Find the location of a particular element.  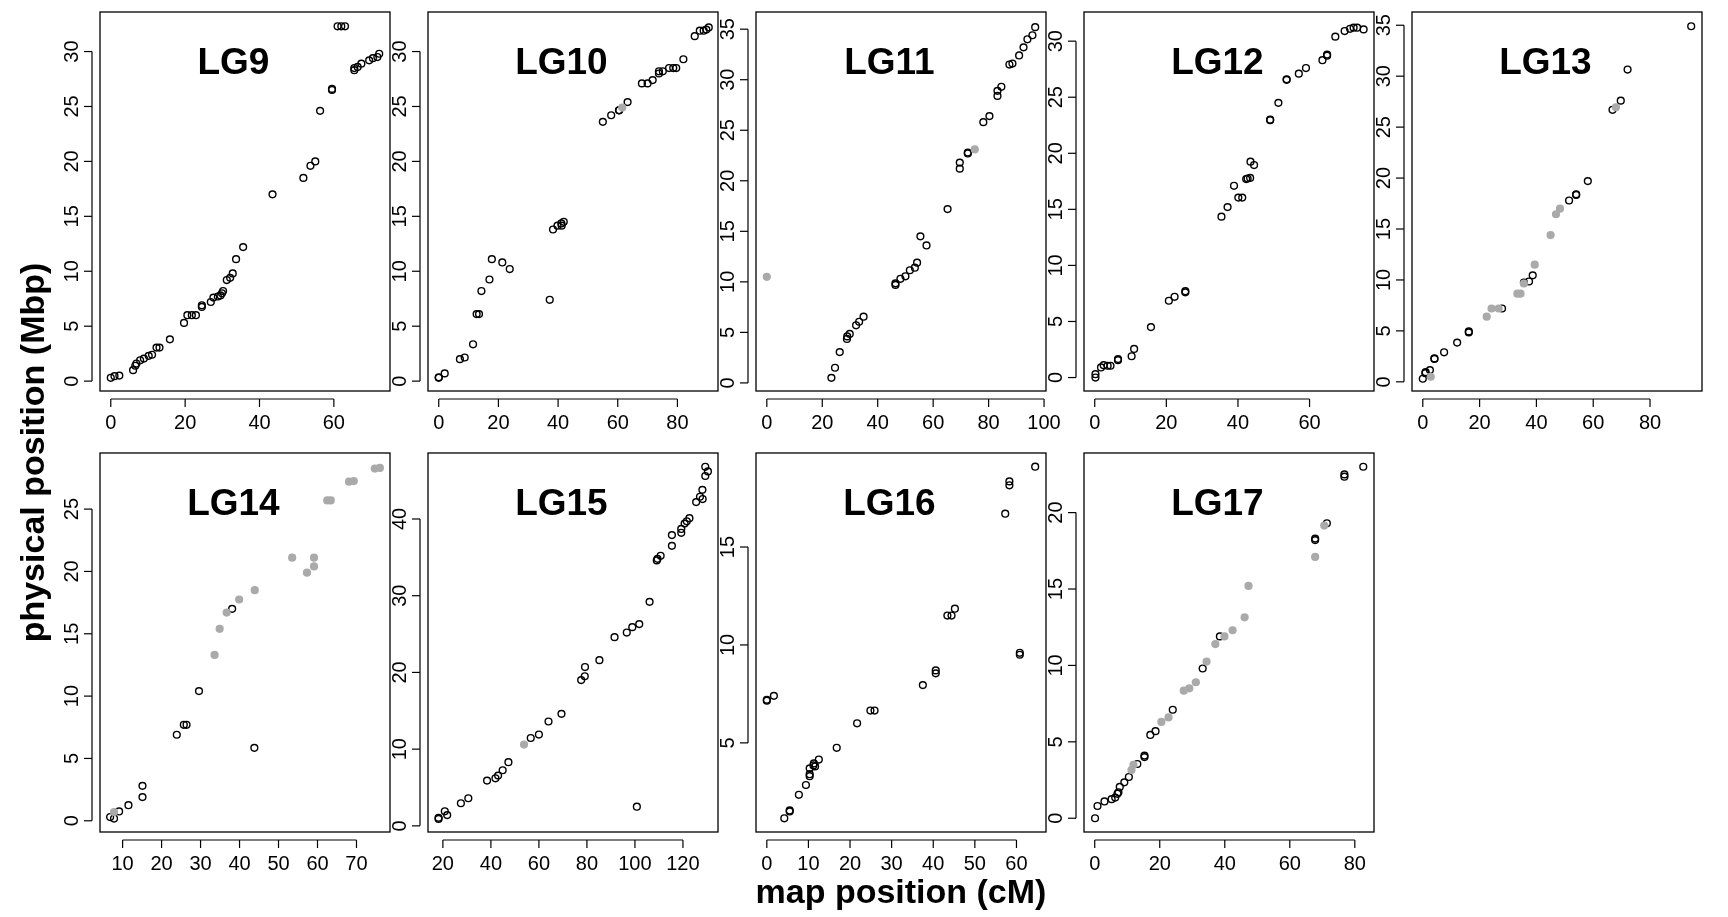

text: LG12 is located at coordinates (1217, 61).